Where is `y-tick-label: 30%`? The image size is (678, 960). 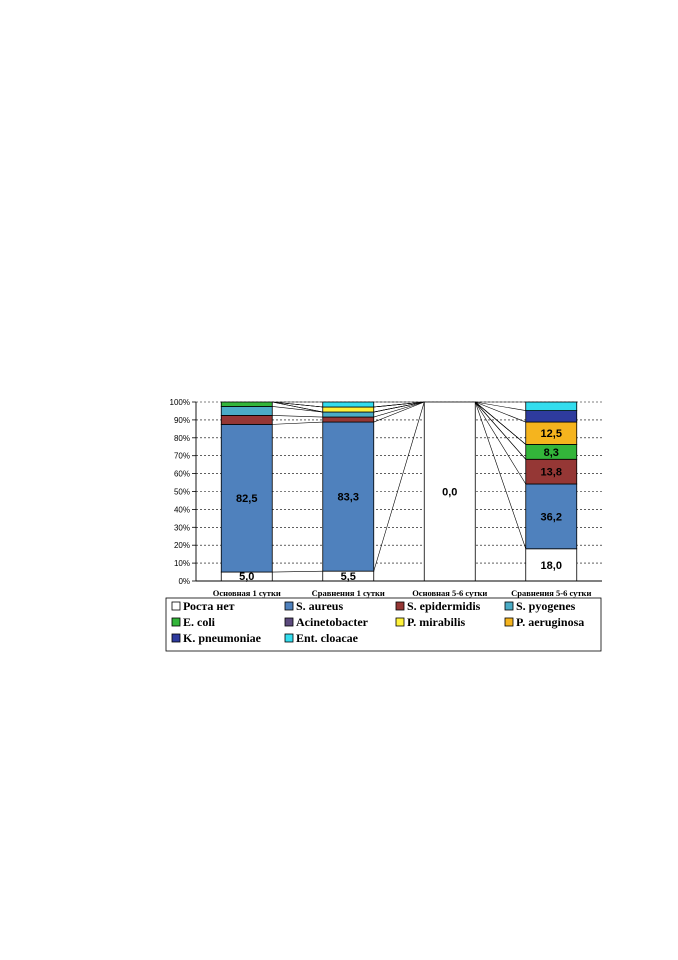 y-tick-label: 30% is located at coordinates (182, 527).